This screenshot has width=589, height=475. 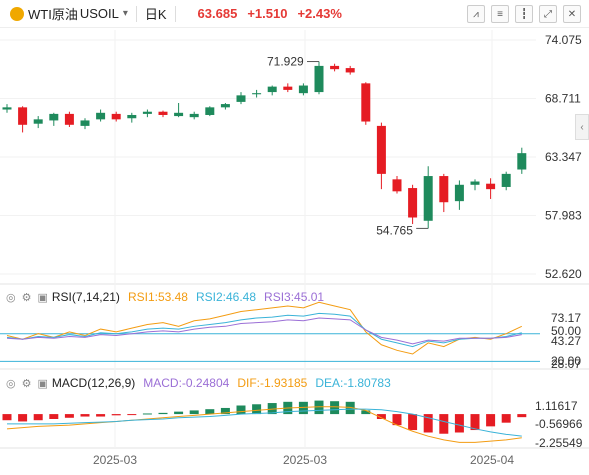 What do you see at coordinates (500, 14) in the screenshot?
I see `draw-icon: ≡` at bounding box center [500, 14].